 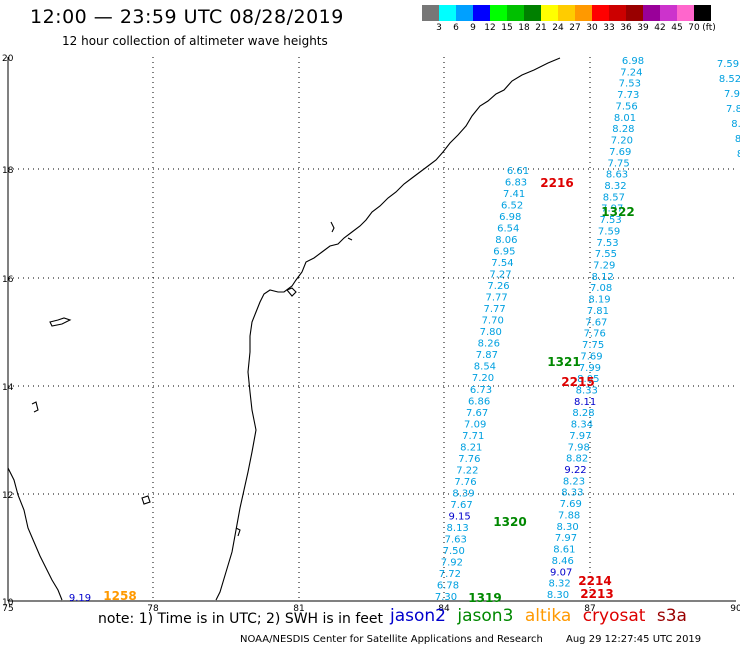 I want to click on legend-label: 24, so click(x=558, y=28).